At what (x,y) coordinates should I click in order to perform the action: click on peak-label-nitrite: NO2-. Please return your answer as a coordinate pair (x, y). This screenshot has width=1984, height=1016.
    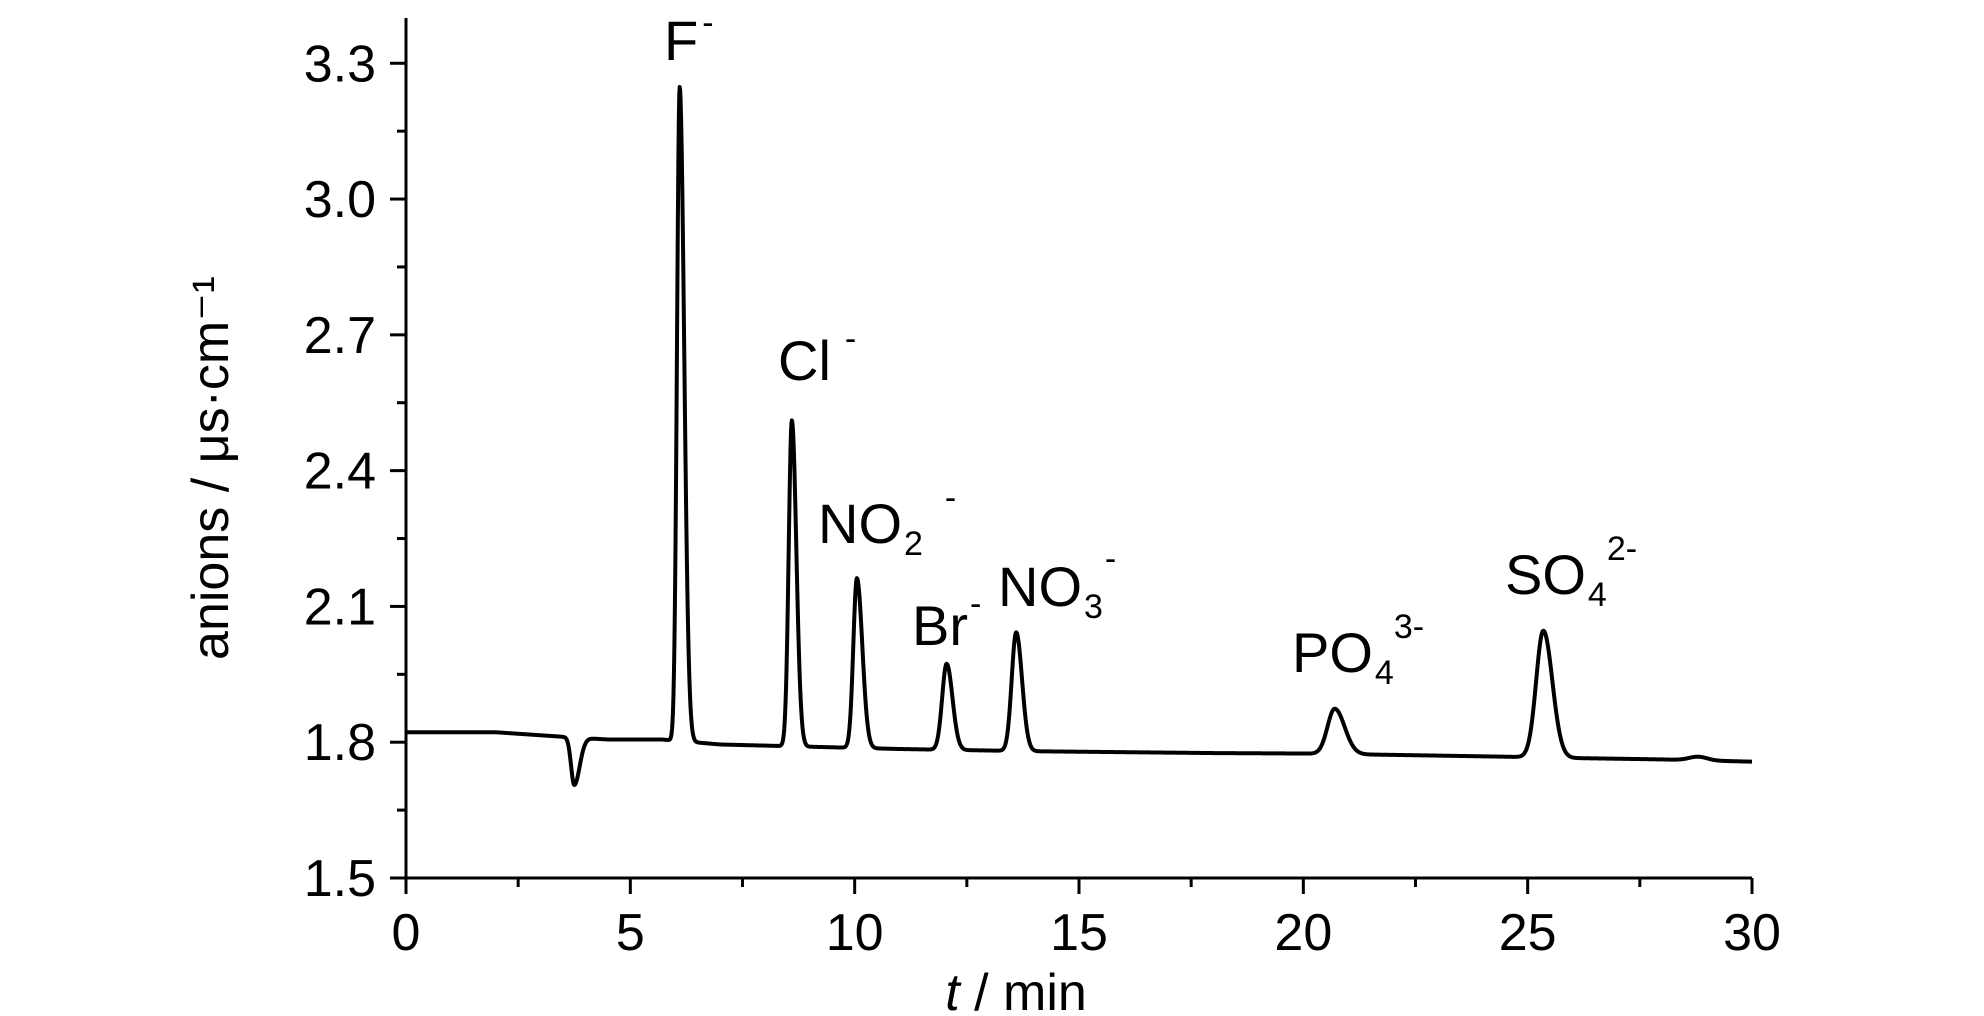
    Looking at the image, I should click on (887, 521).